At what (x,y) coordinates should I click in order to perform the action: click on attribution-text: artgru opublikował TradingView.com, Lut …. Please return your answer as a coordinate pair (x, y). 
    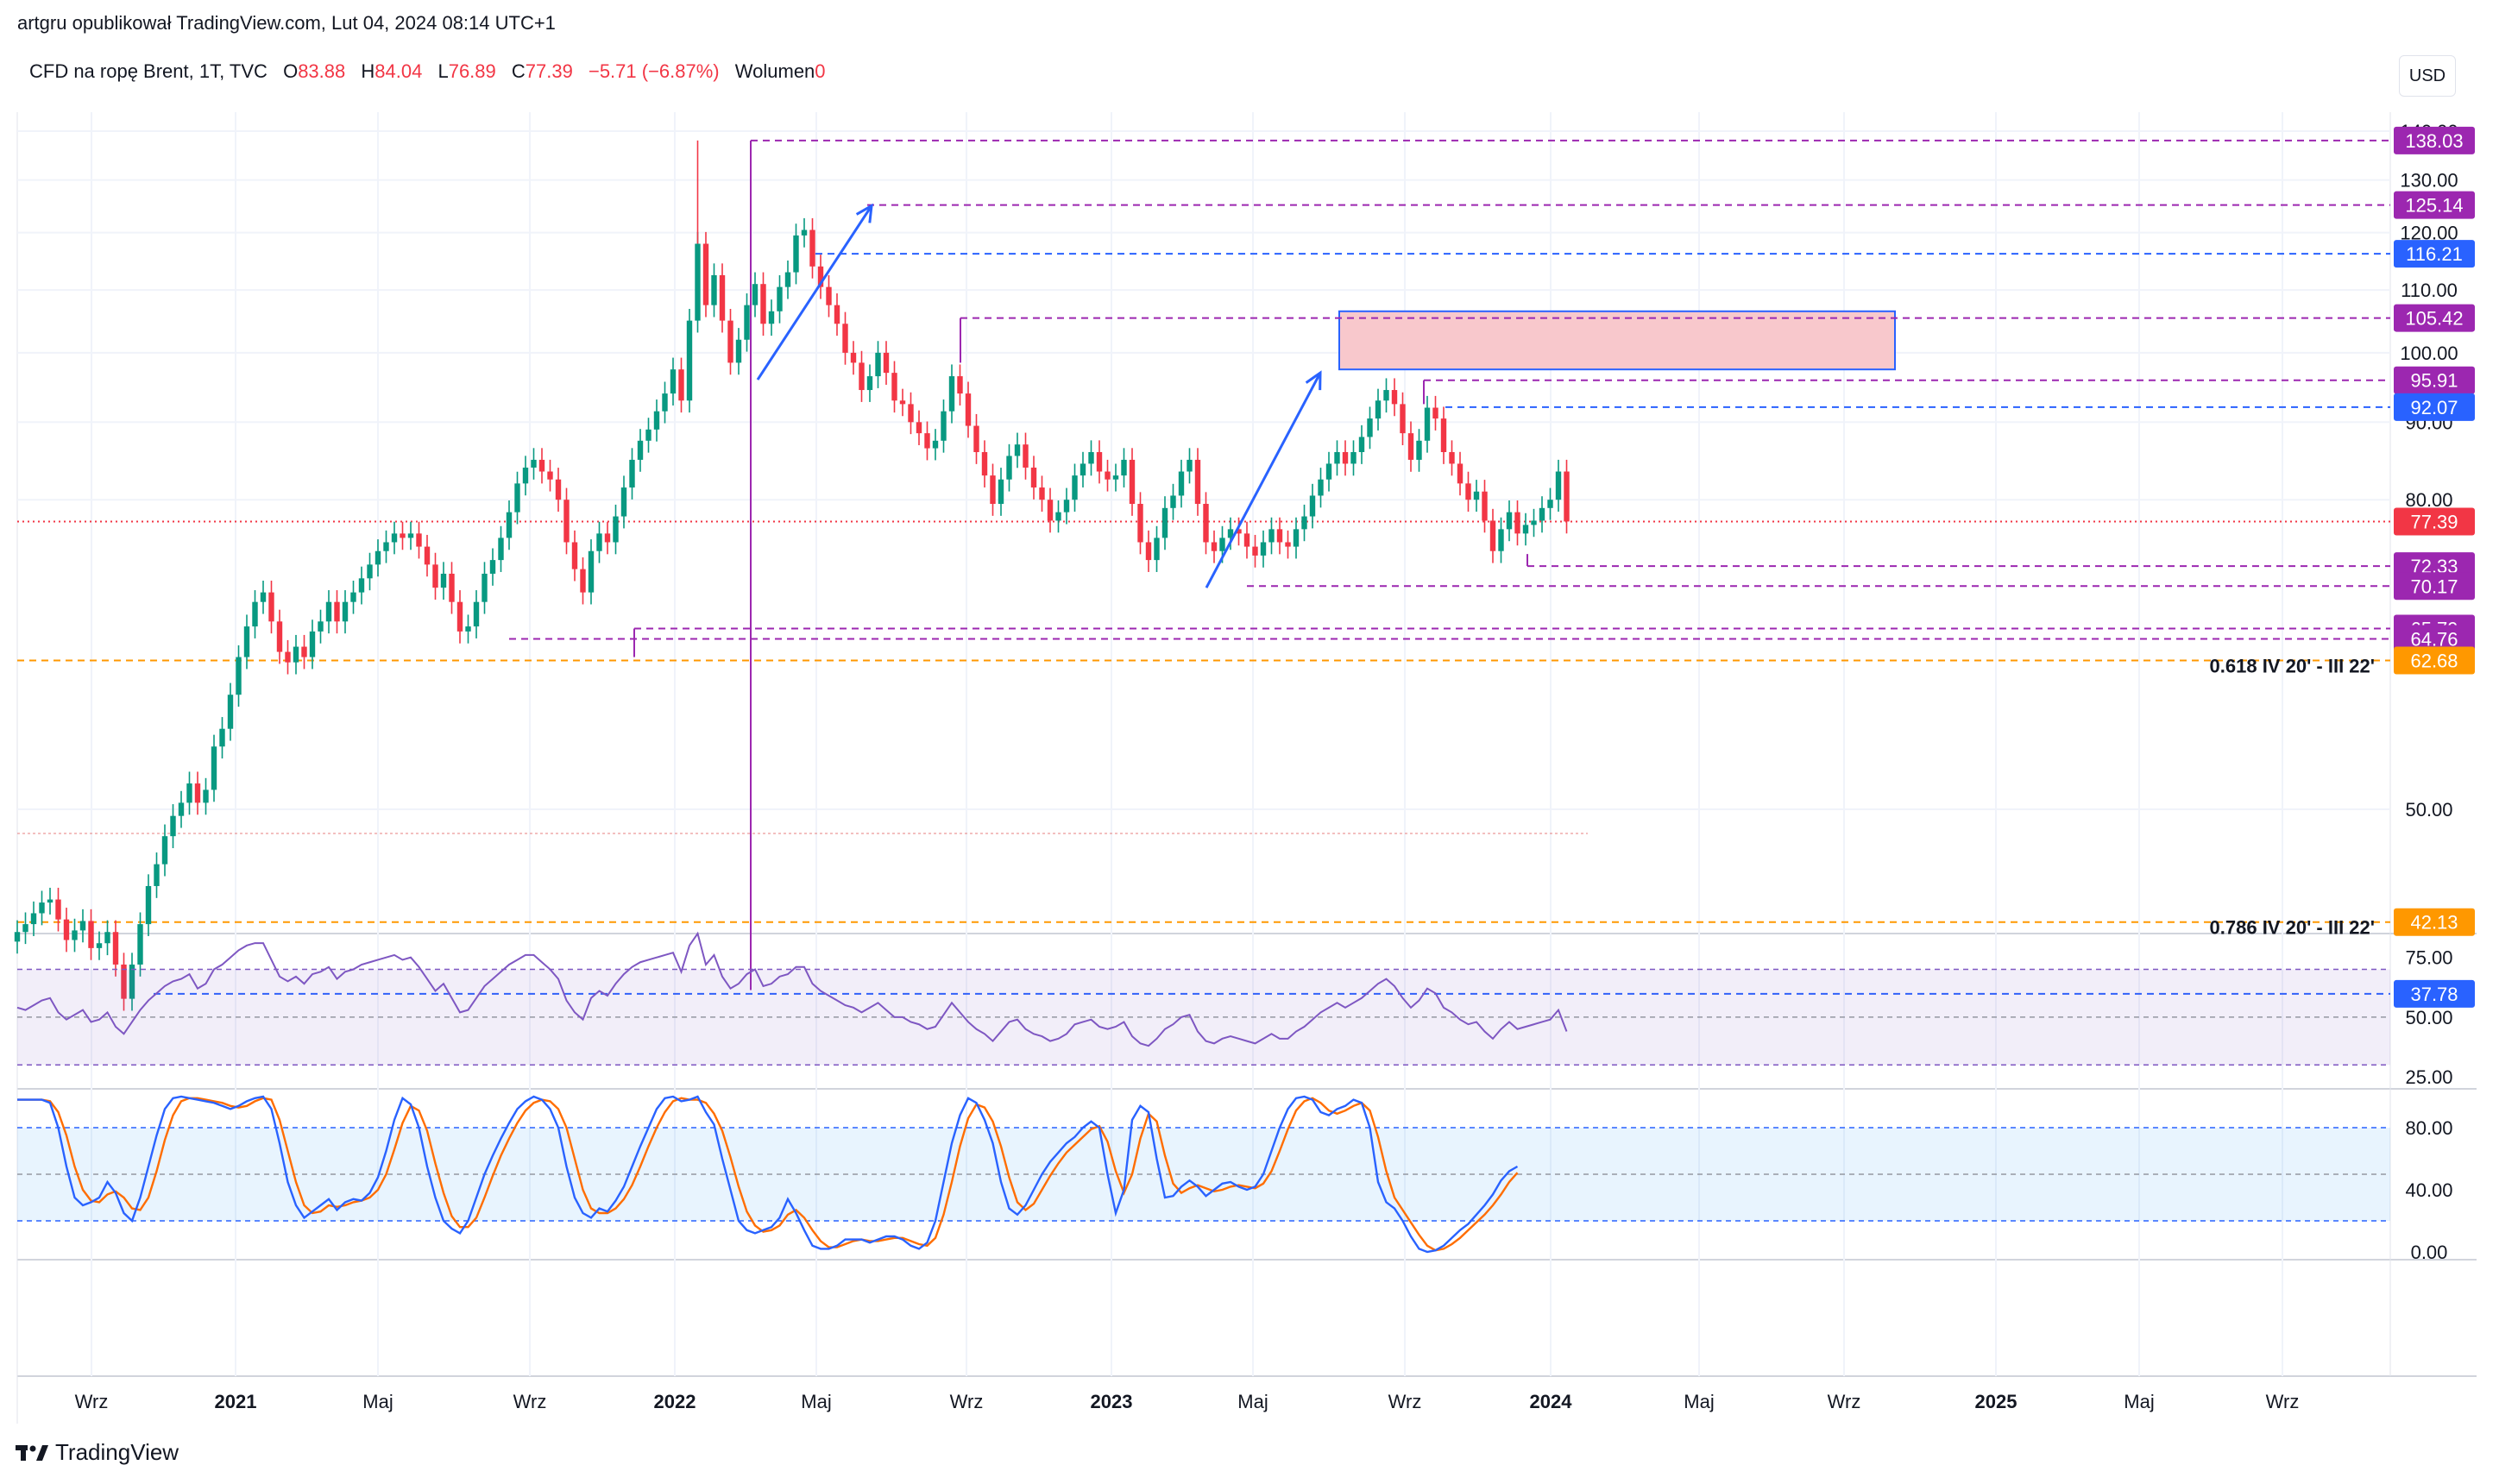
    Looking at the image, I should click on (286, 23).